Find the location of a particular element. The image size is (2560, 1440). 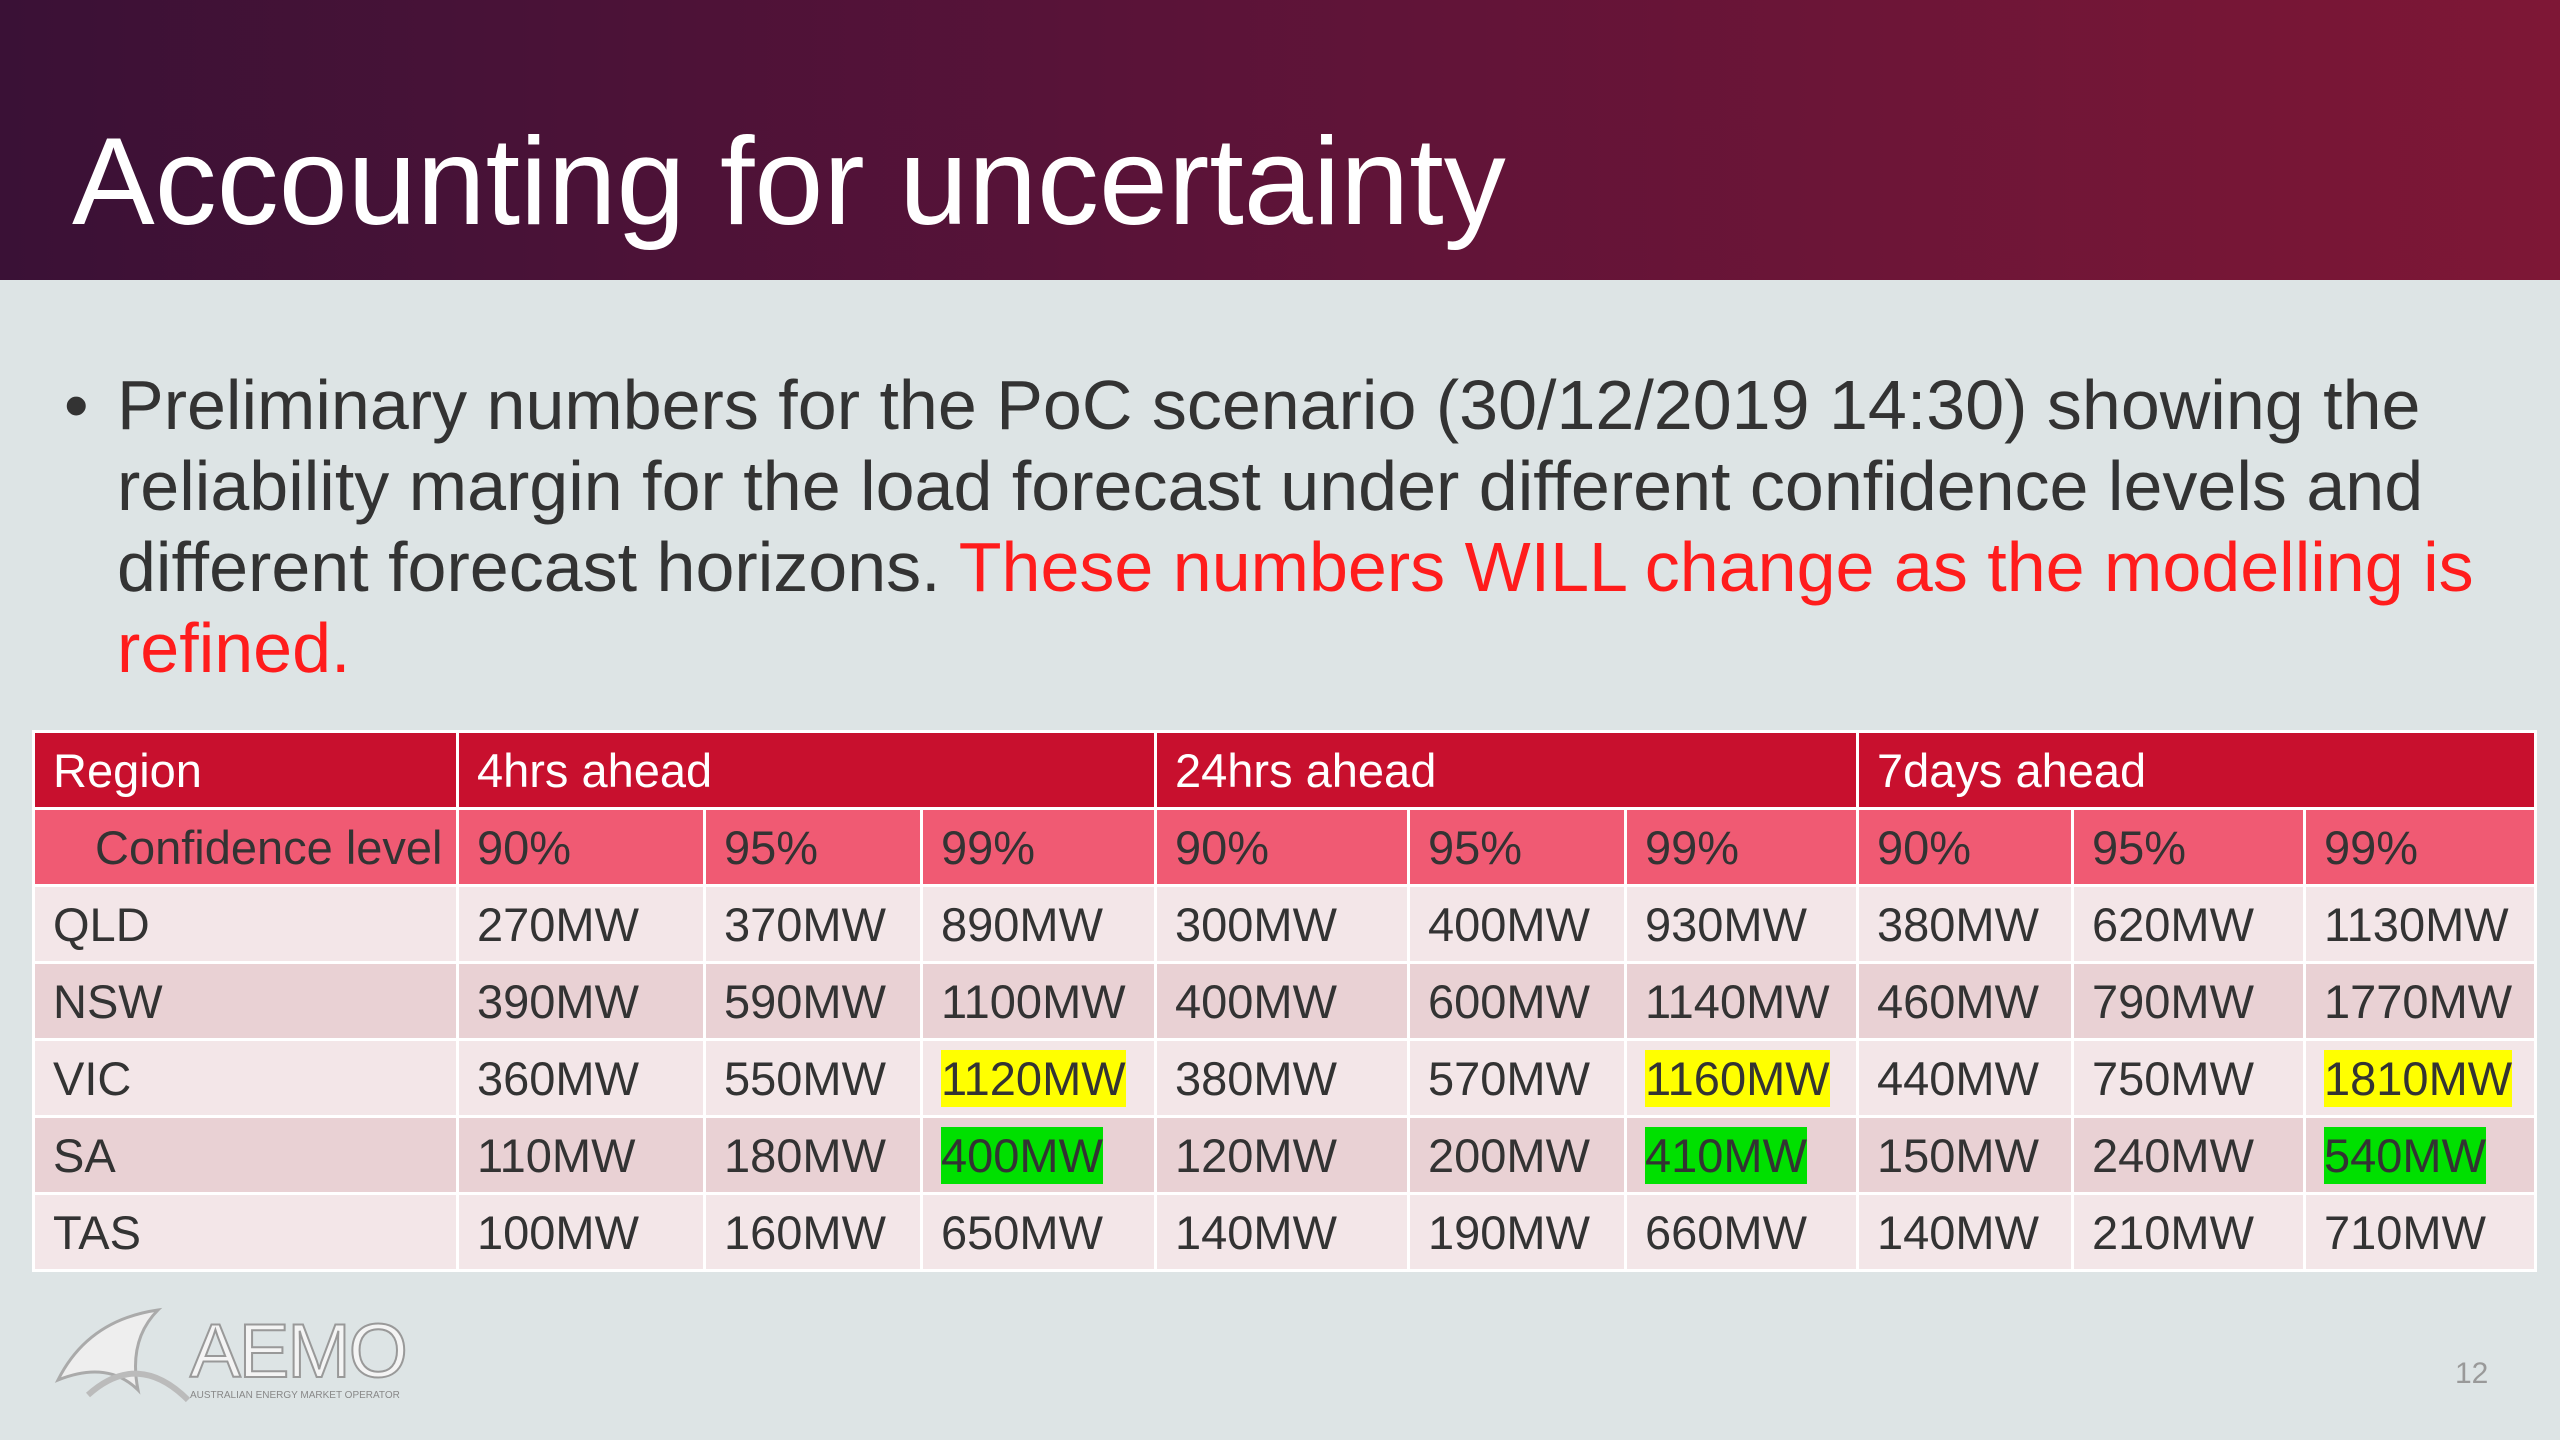

subheader-cell: Confidence level is located at coordinates (245, 847).